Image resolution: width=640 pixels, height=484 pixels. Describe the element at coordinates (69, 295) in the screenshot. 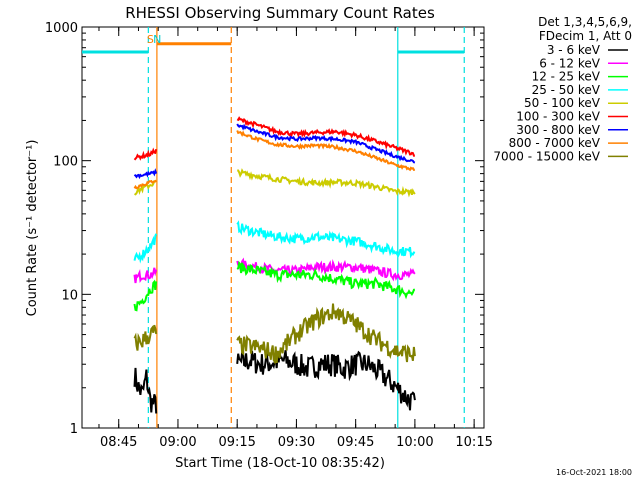

I see `y-tick-label: 10` at that location.